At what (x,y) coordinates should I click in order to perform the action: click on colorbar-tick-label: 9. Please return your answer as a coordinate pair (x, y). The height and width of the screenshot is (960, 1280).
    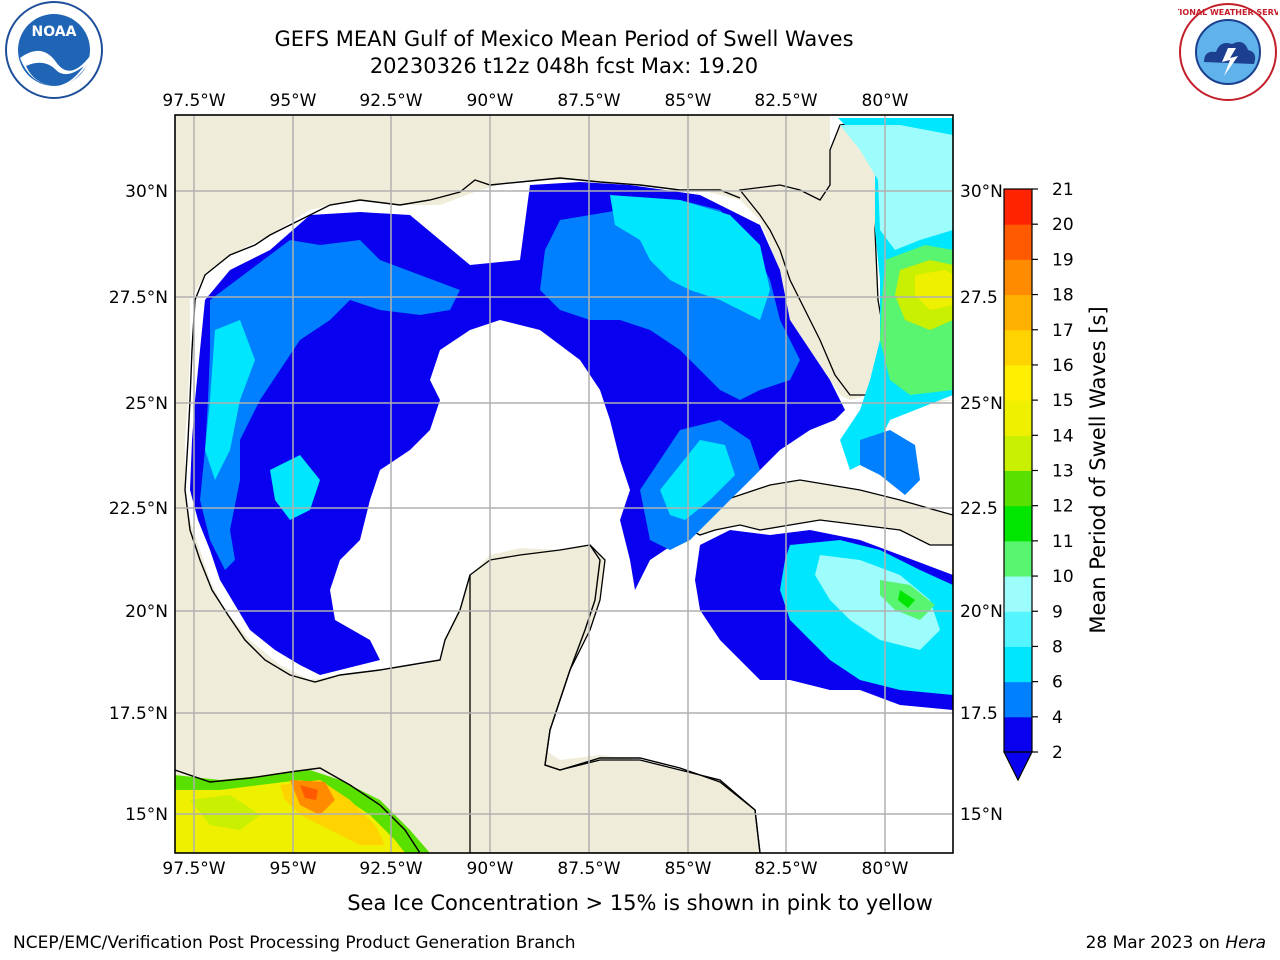
    Looking at the image, I should click on (1057, 612).